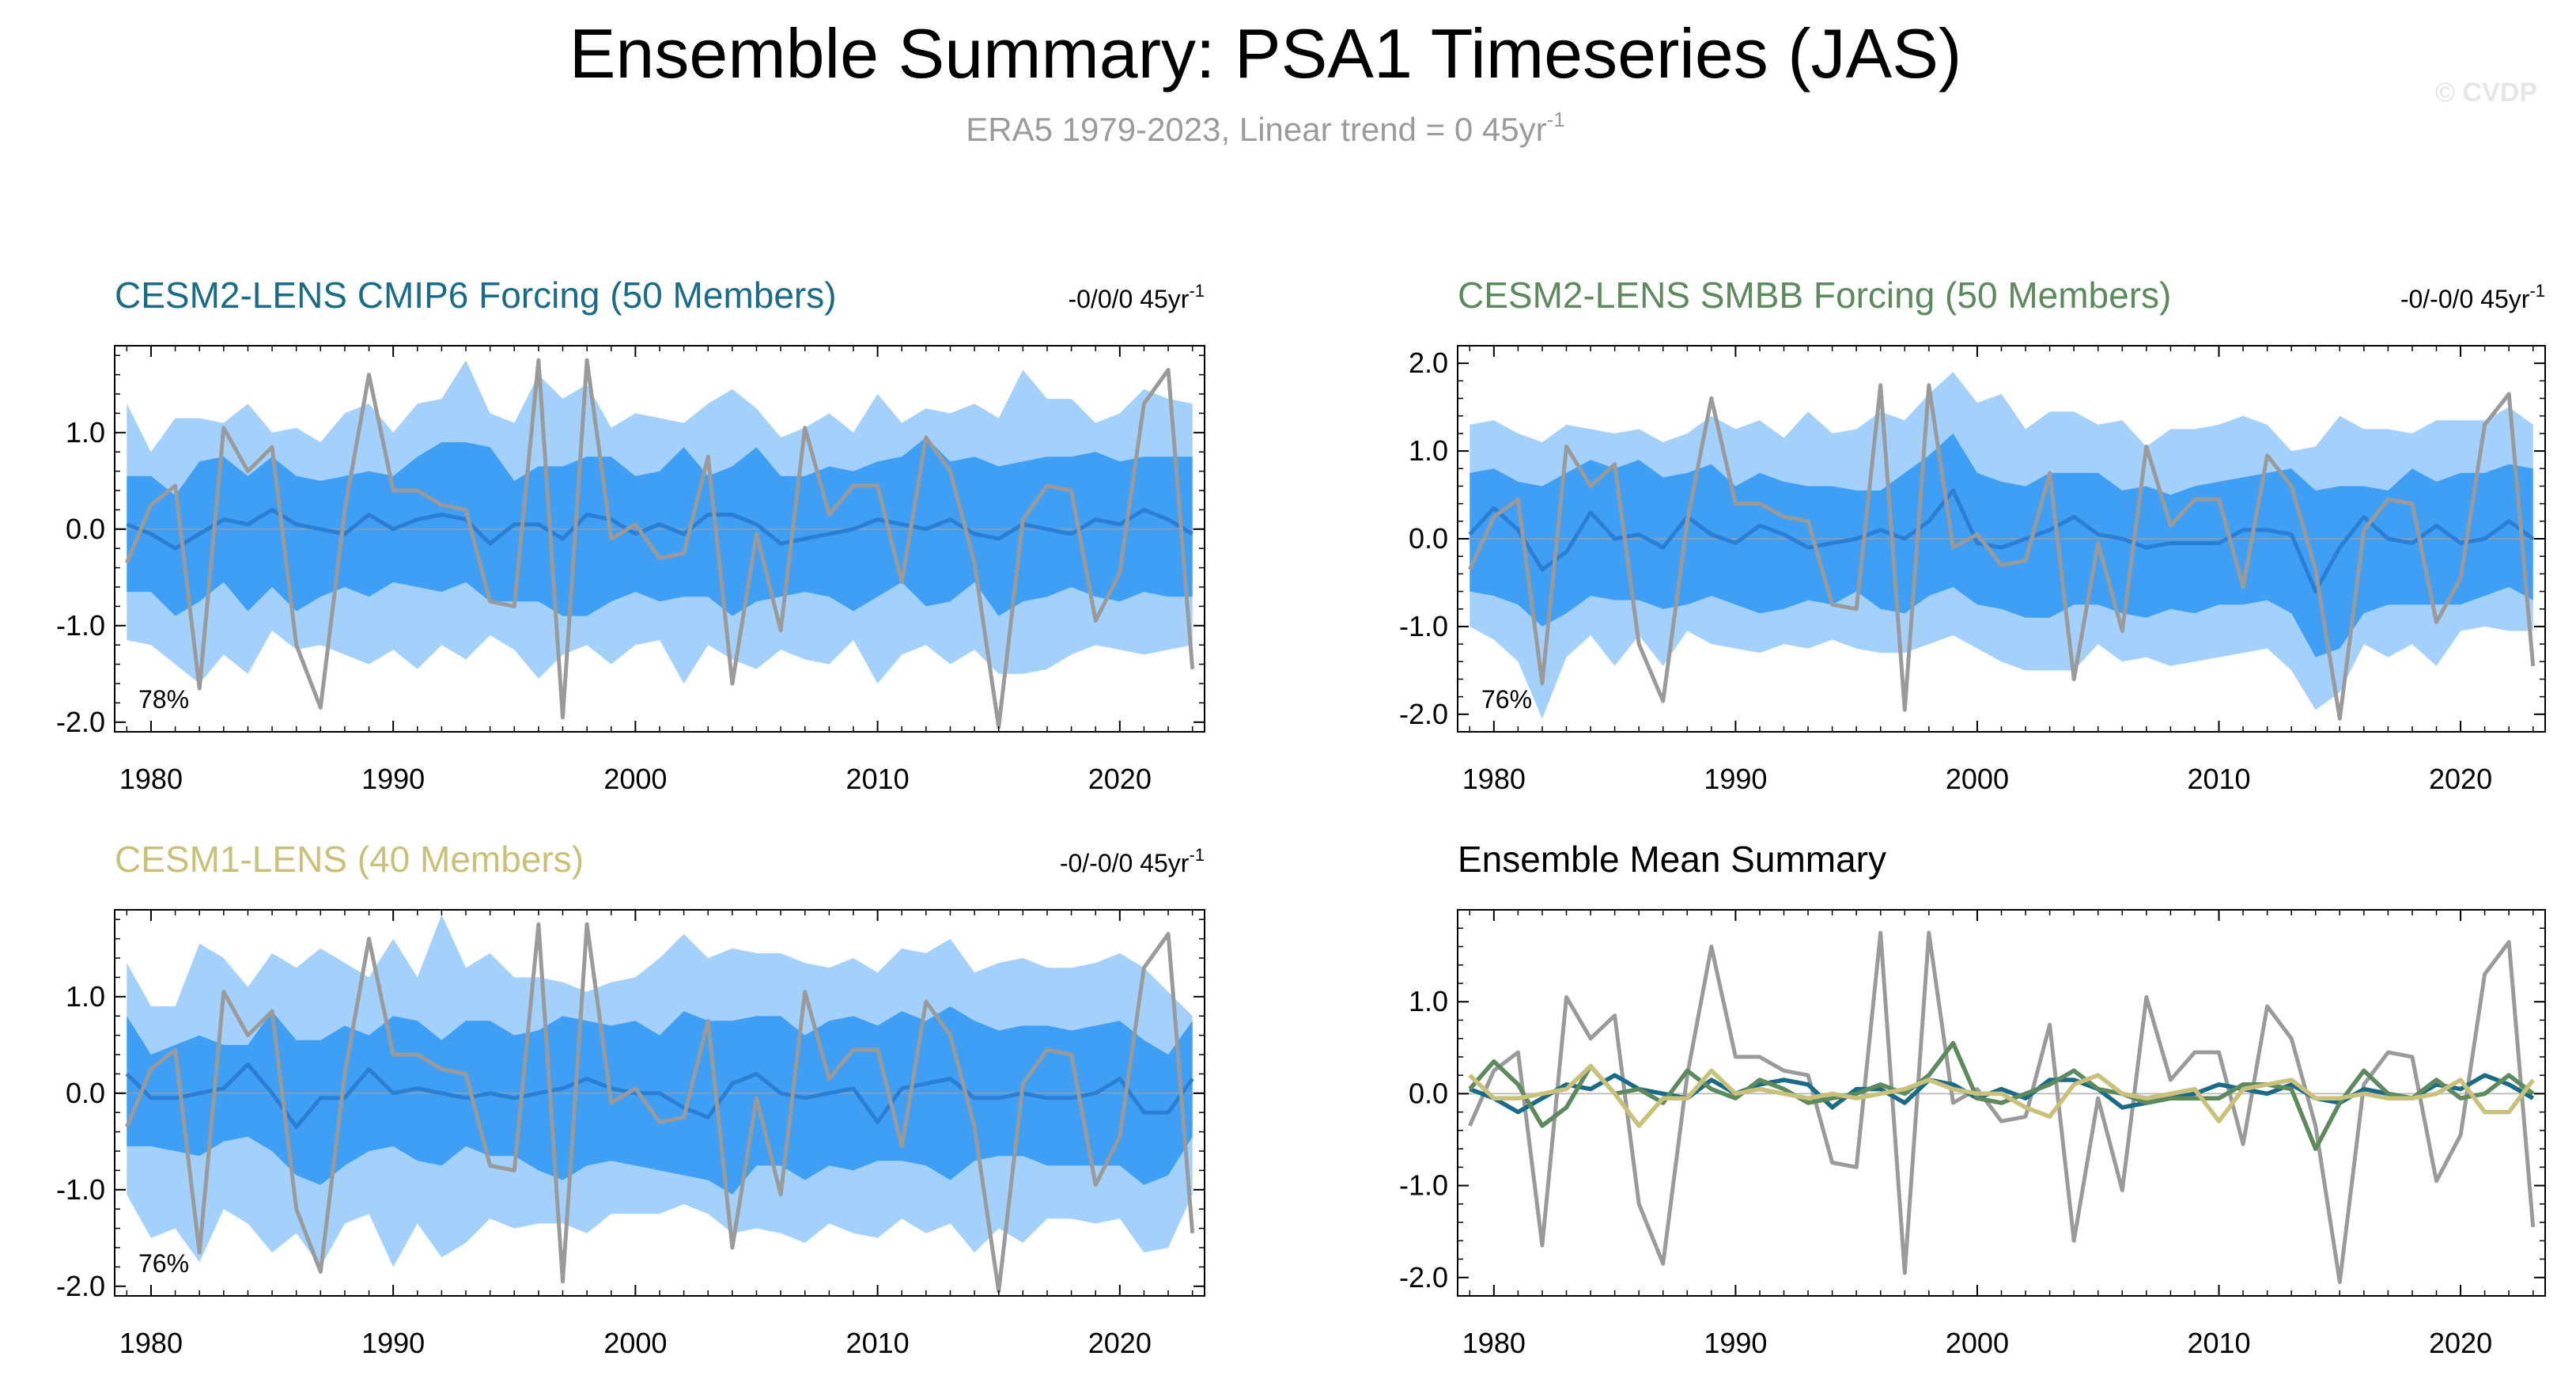 The width and height of the screenshot is (2576, 1394). Describe the element at coordinates (164, 699) in the screenshot. I see `percent-label: 78%` at that location.